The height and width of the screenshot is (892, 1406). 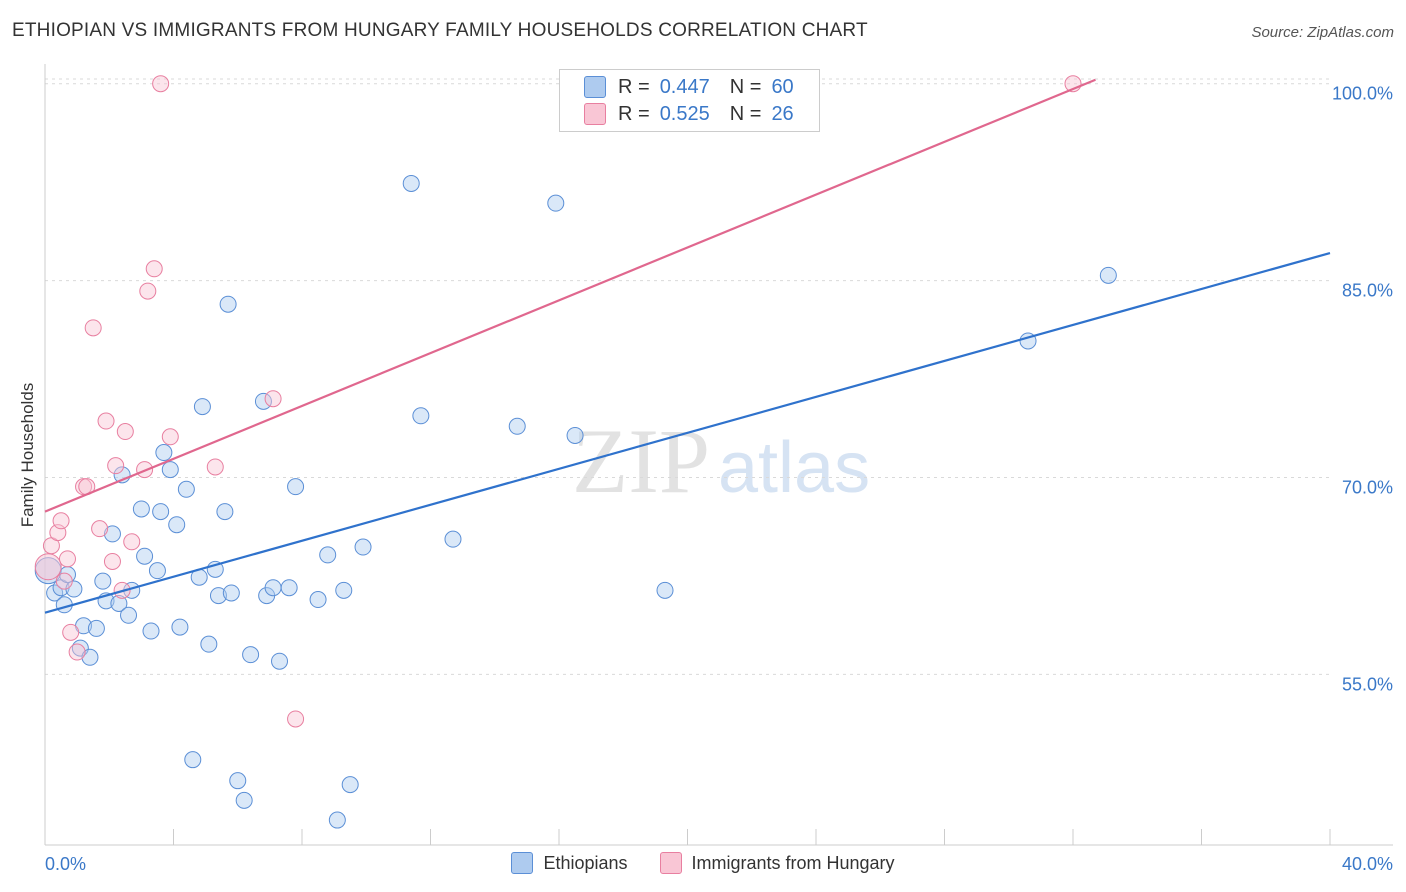 What do you see at coordinates (670, 863) in the screenshot?
I see `series-swatch-hungary` at bounding box center [670, 863].